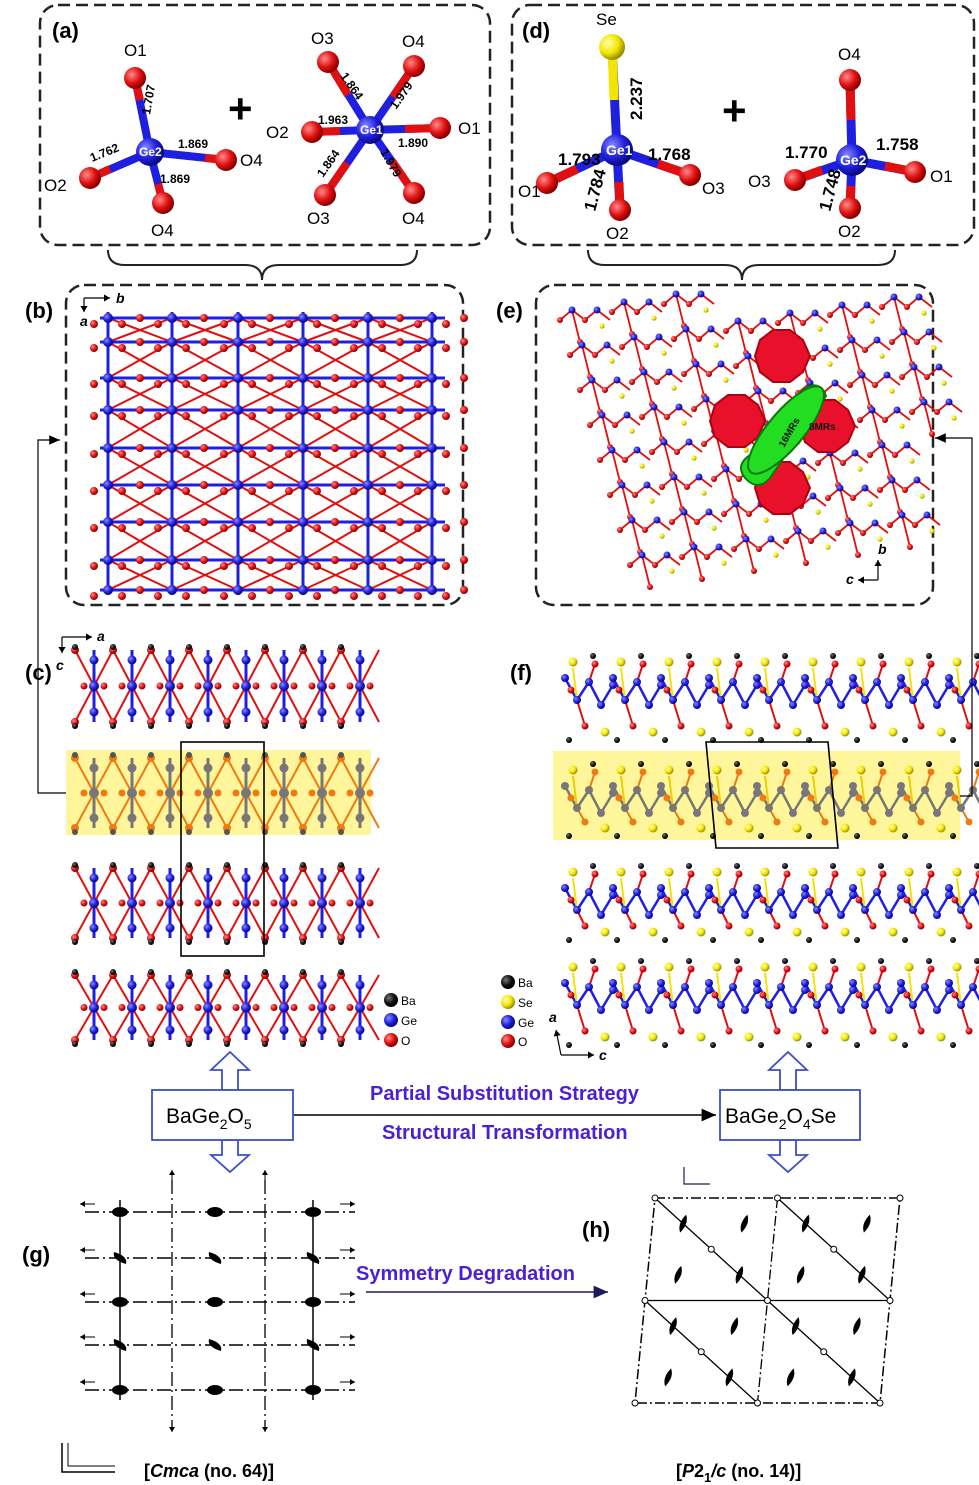 Image resolution: width=979 pixels, height=1485 pixels. I want to click on ring-highlight-e, so click(782, 422).